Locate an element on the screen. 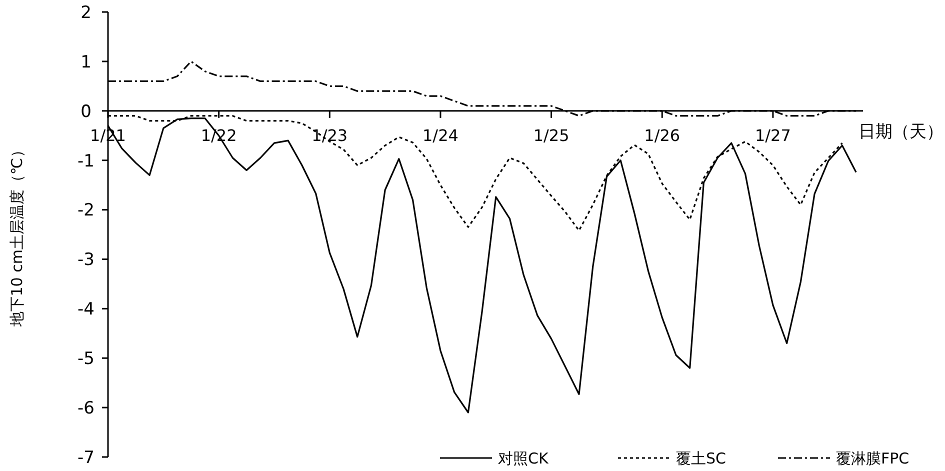 Image resolution: width=945 pixels, height=471 pixels. y-tick-label: 0 is located at coordinates (86, 112).